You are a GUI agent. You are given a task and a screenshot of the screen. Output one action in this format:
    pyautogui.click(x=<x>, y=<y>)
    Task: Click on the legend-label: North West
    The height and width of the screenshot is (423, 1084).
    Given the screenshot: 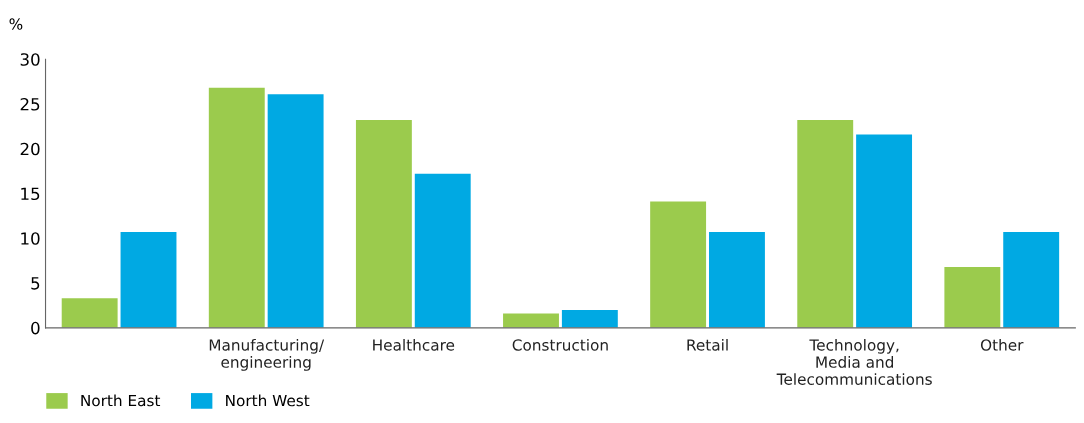 What is the action you would take?
    pyautogui.click(x=268, y=400)
    